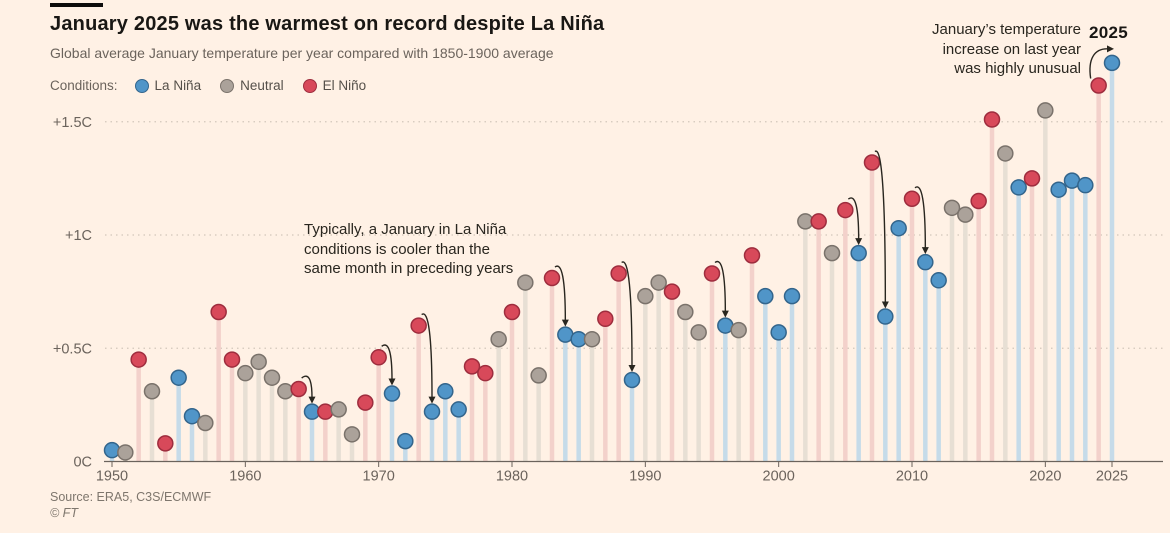 The image size is (1170, 533). What do you see at coordinates (472, 366) in the screenshot?
I see `dot-1977` at bounding box center [472, 366].